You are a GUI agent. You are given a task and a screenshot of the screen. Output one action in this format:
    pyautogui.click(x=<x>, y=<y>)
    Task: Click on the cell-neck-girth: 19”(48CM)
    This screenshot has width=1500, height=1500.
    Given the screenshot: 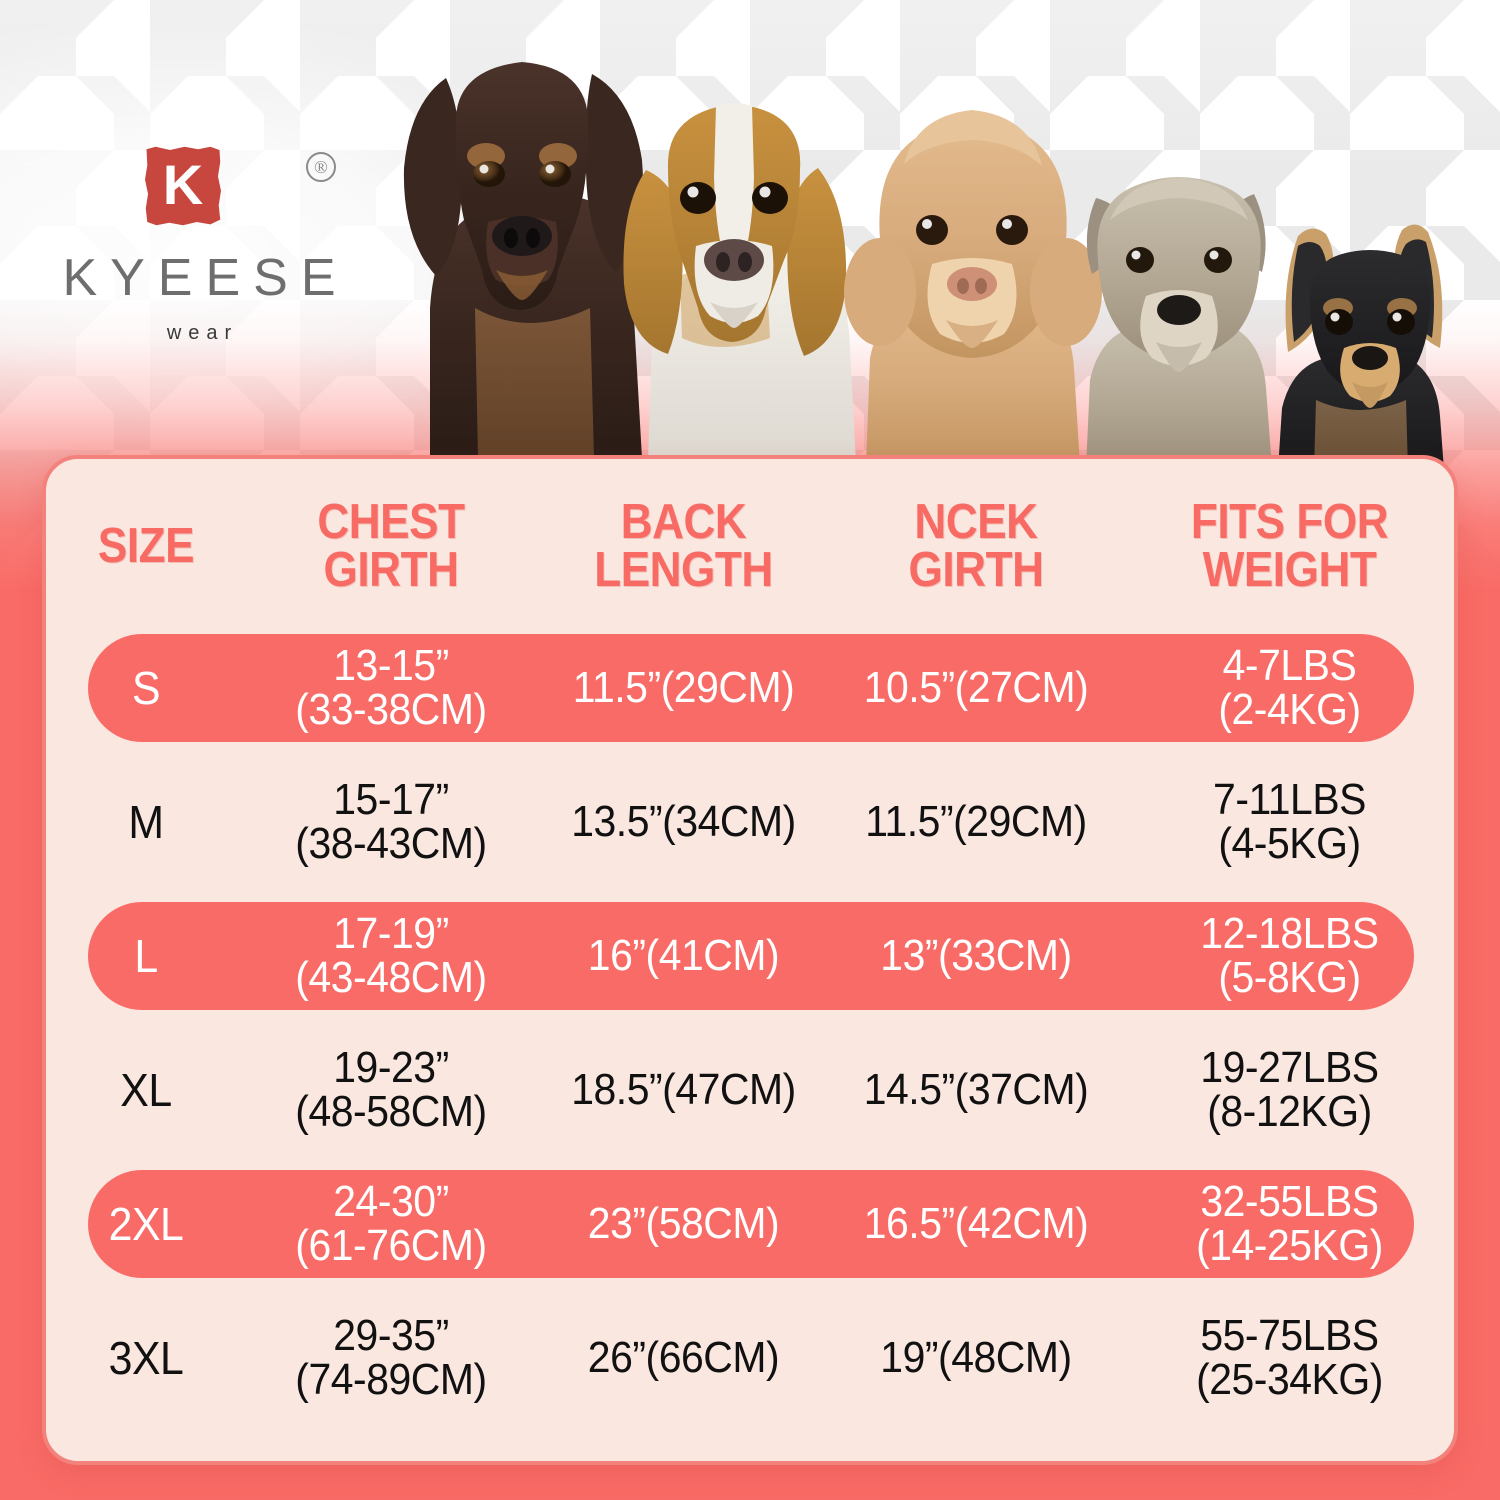 What is the action you would take?
    pyautogui.click(x=976, y=1357)
    